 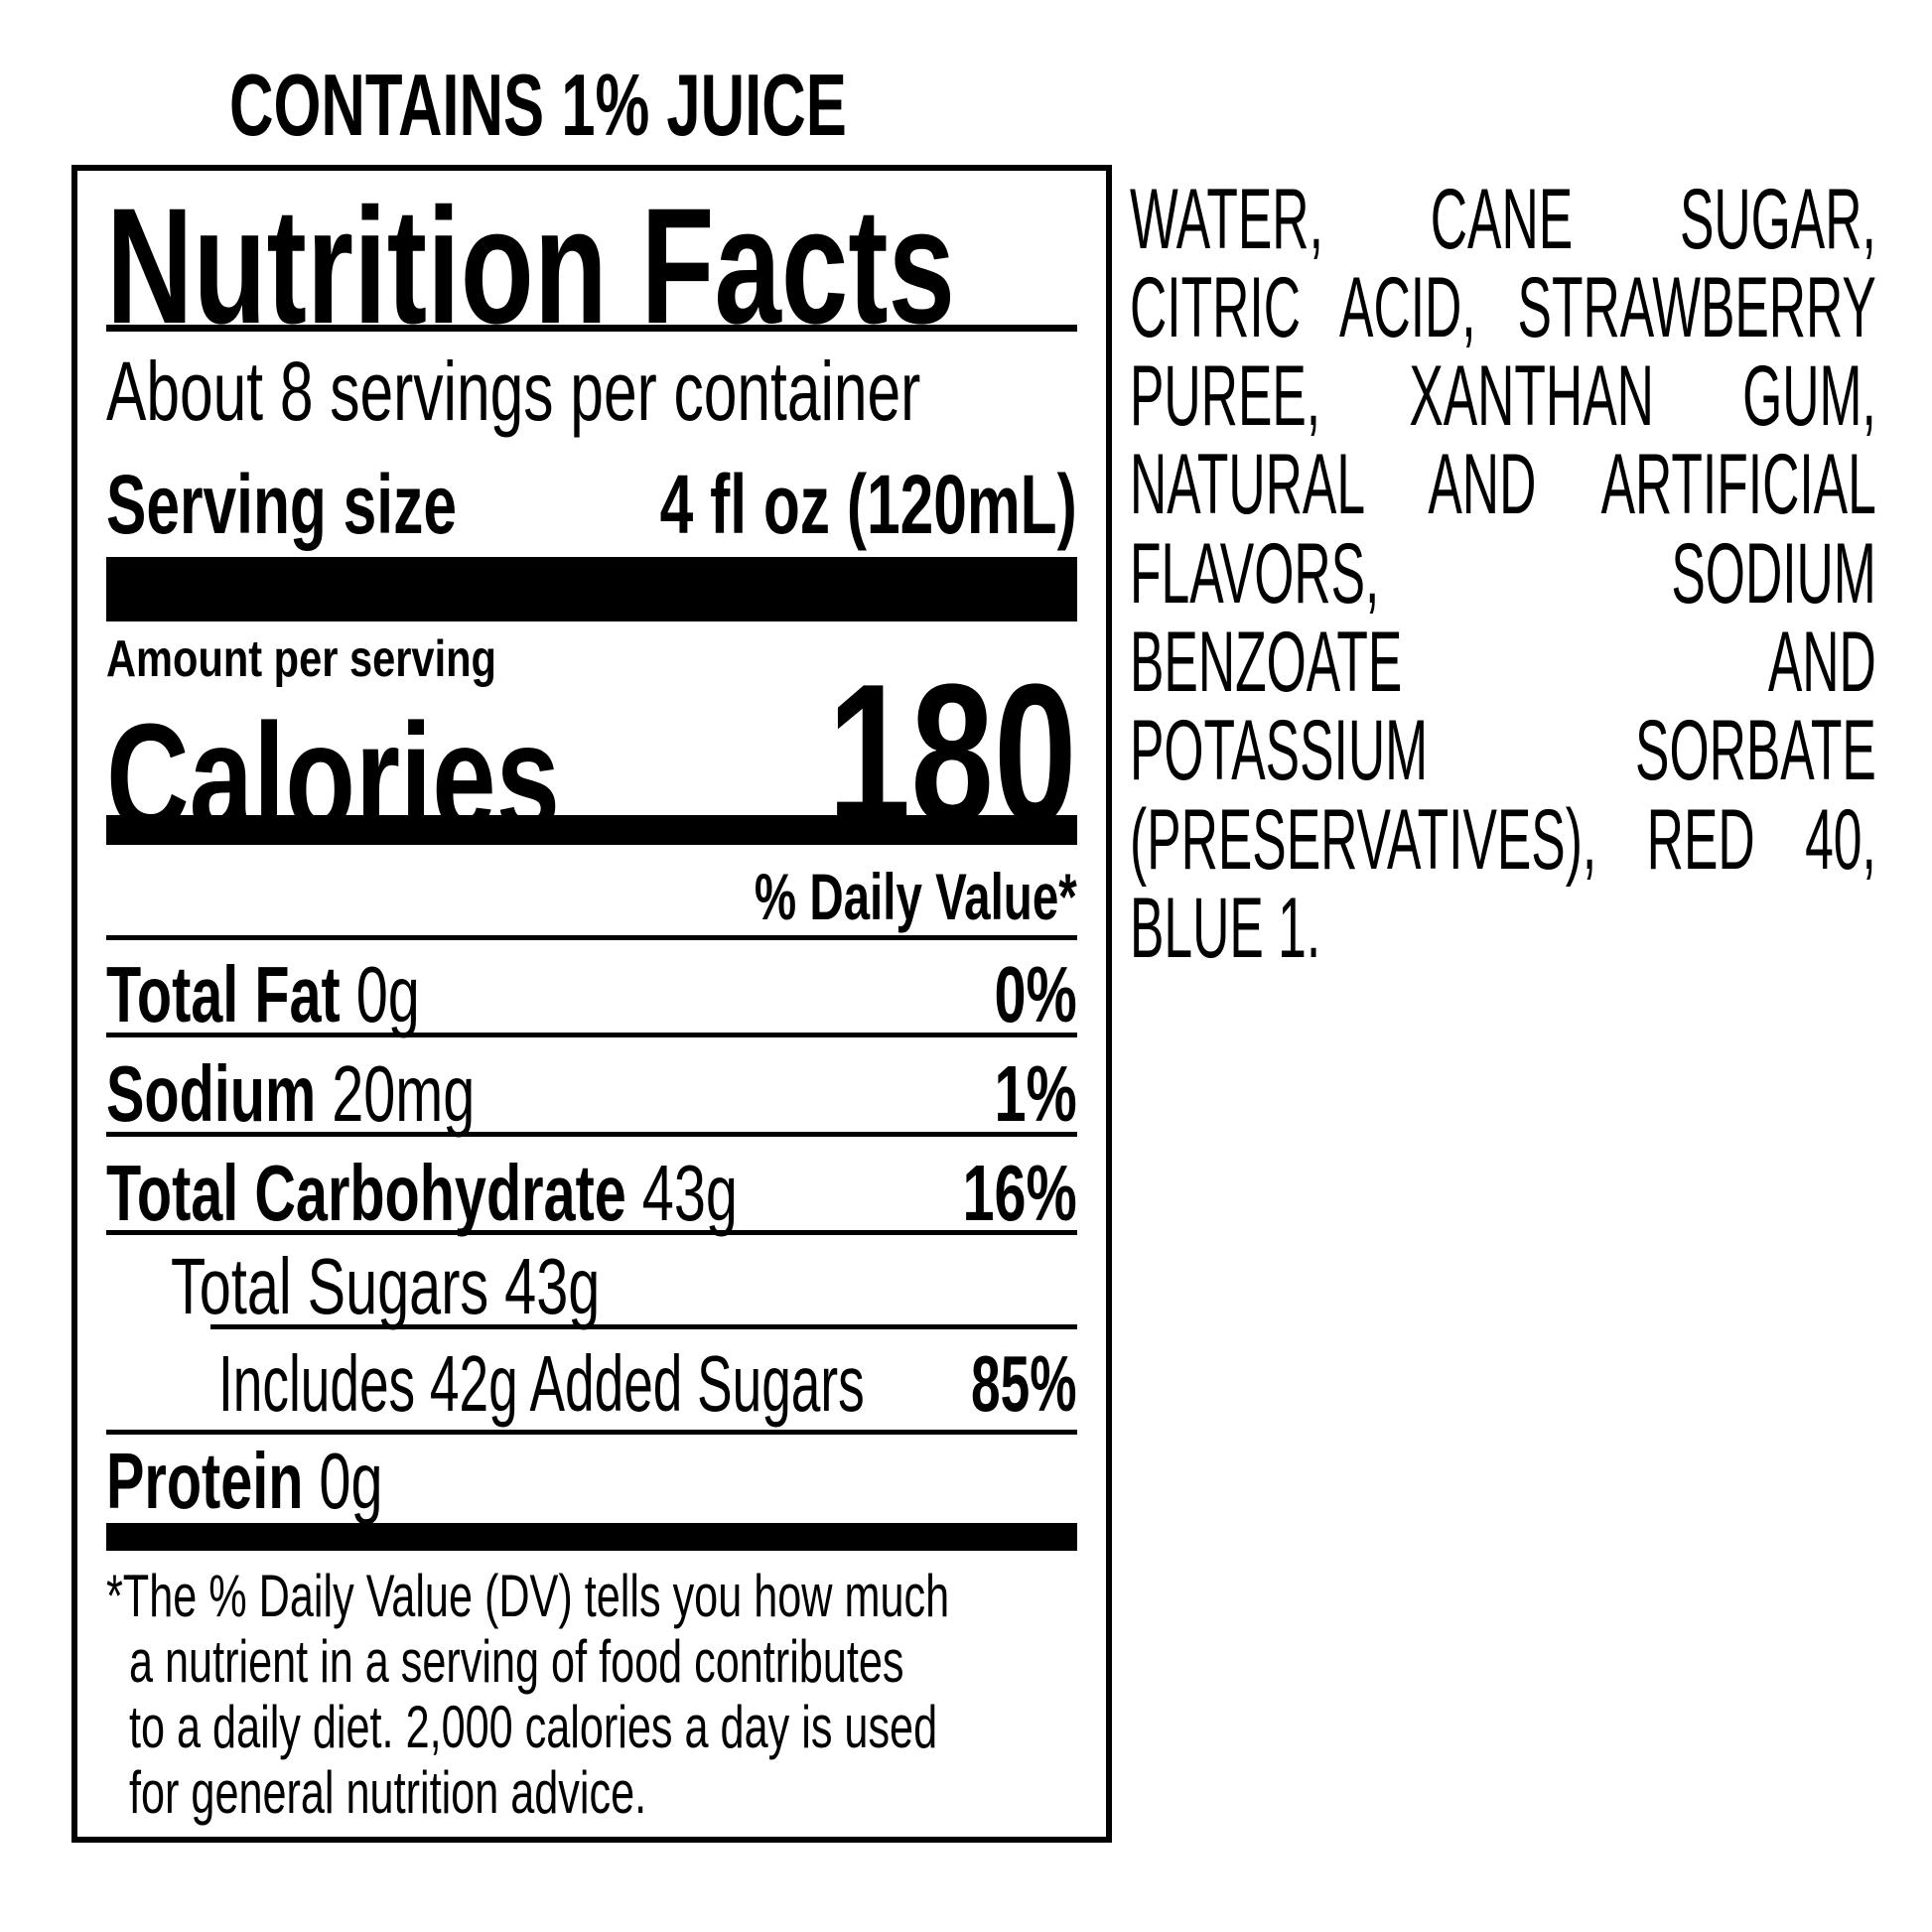 I want to click on serving-size: Serving size 4 fl oz (120mL), so click(x=591, y=505).